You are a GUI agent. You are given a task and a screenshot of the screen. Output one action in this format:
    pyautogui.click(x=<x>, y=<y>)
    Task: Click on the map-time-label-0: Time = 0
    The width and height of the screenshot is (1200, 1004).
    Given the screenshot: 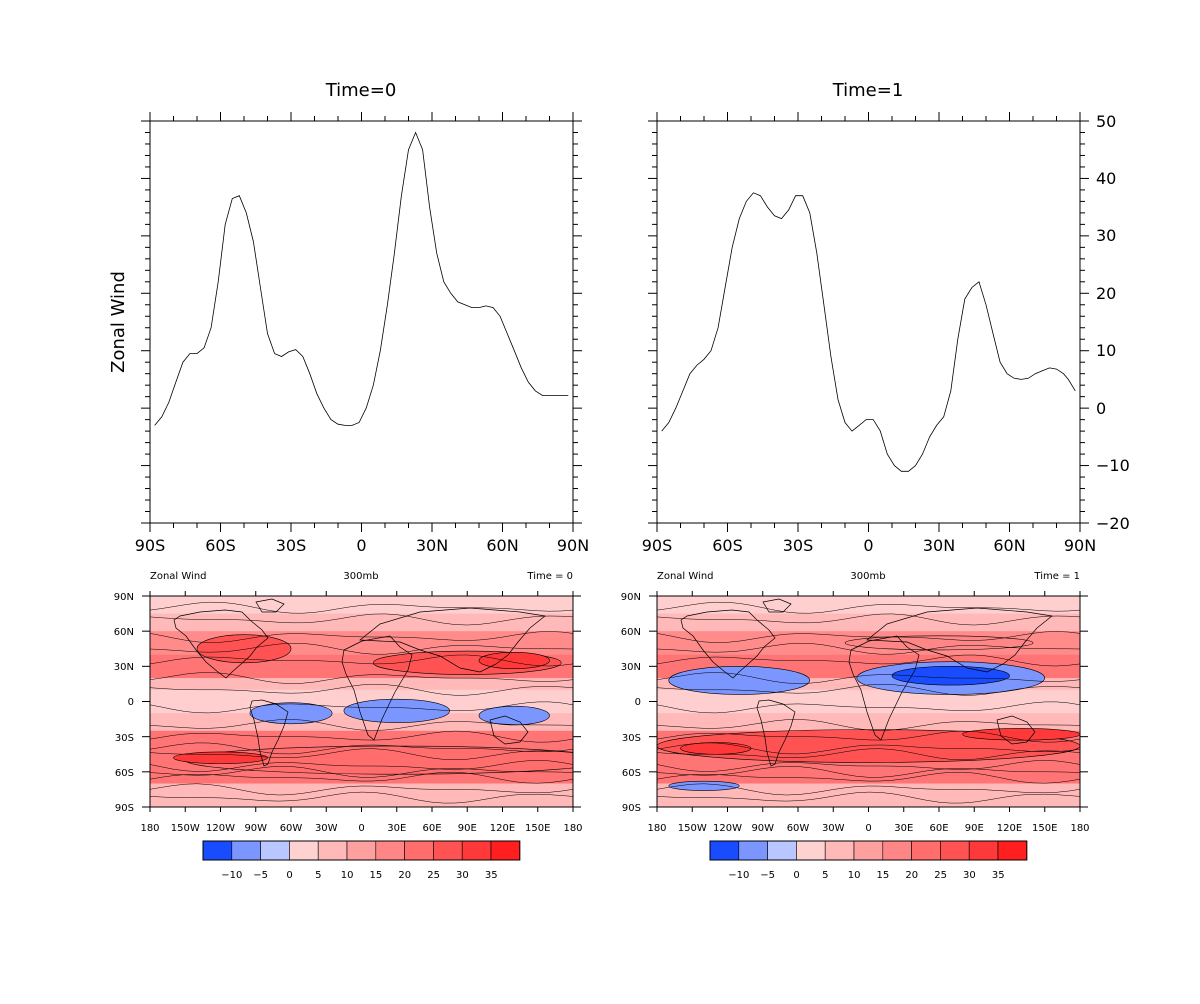 What is the action you would take?
    pyautogui.click(x=549, y=576)
    